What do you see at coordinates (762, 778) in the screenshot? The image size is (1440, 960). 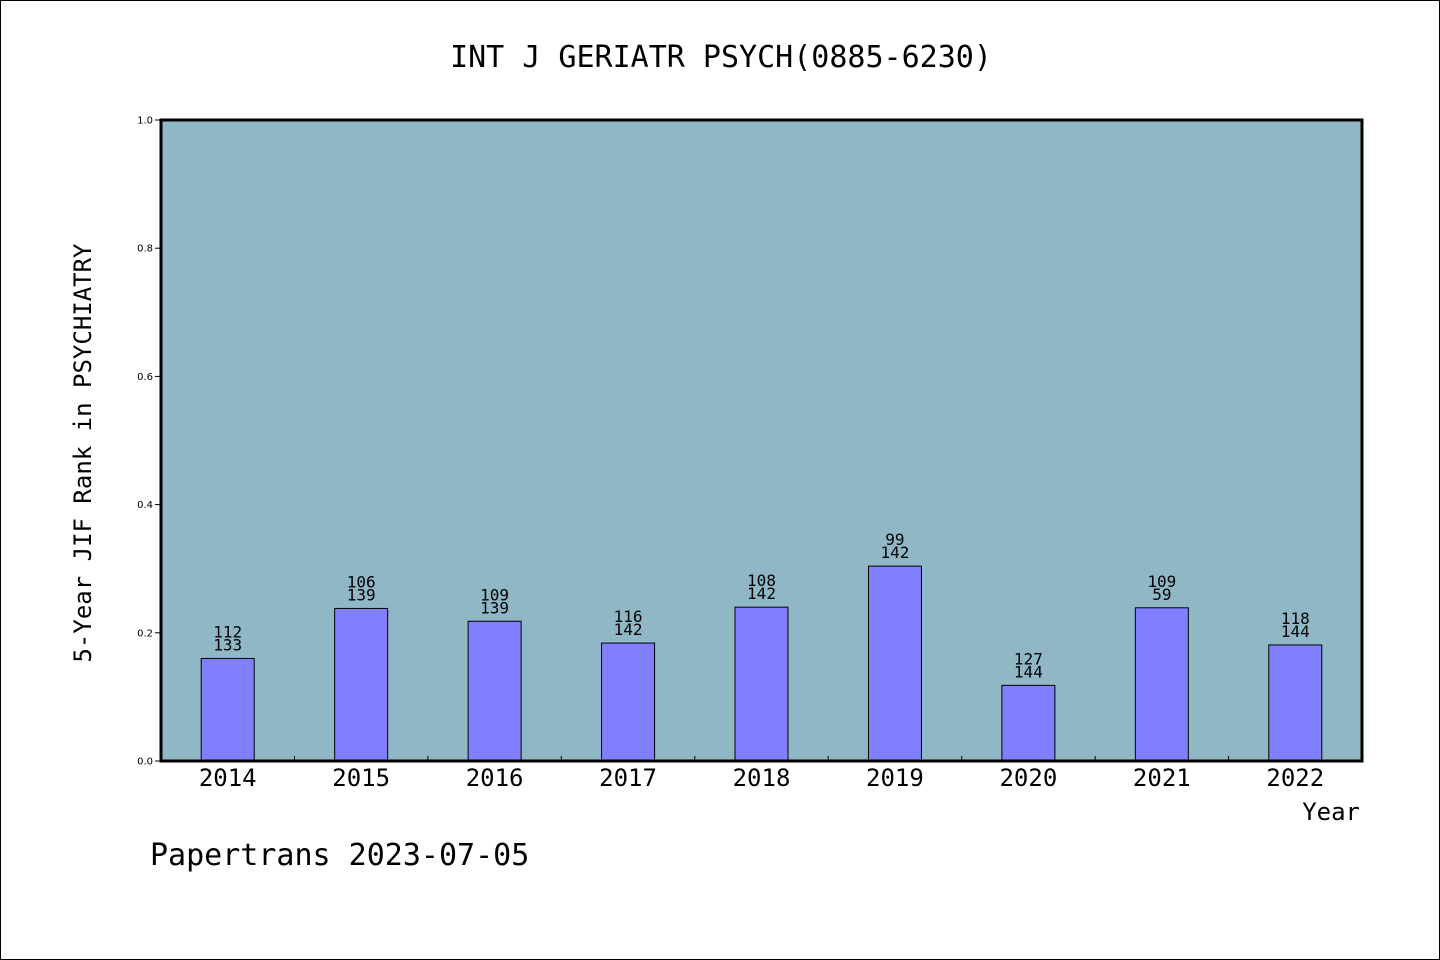 I see `x-tick-label: 2018` at bounding box center [762, 778].